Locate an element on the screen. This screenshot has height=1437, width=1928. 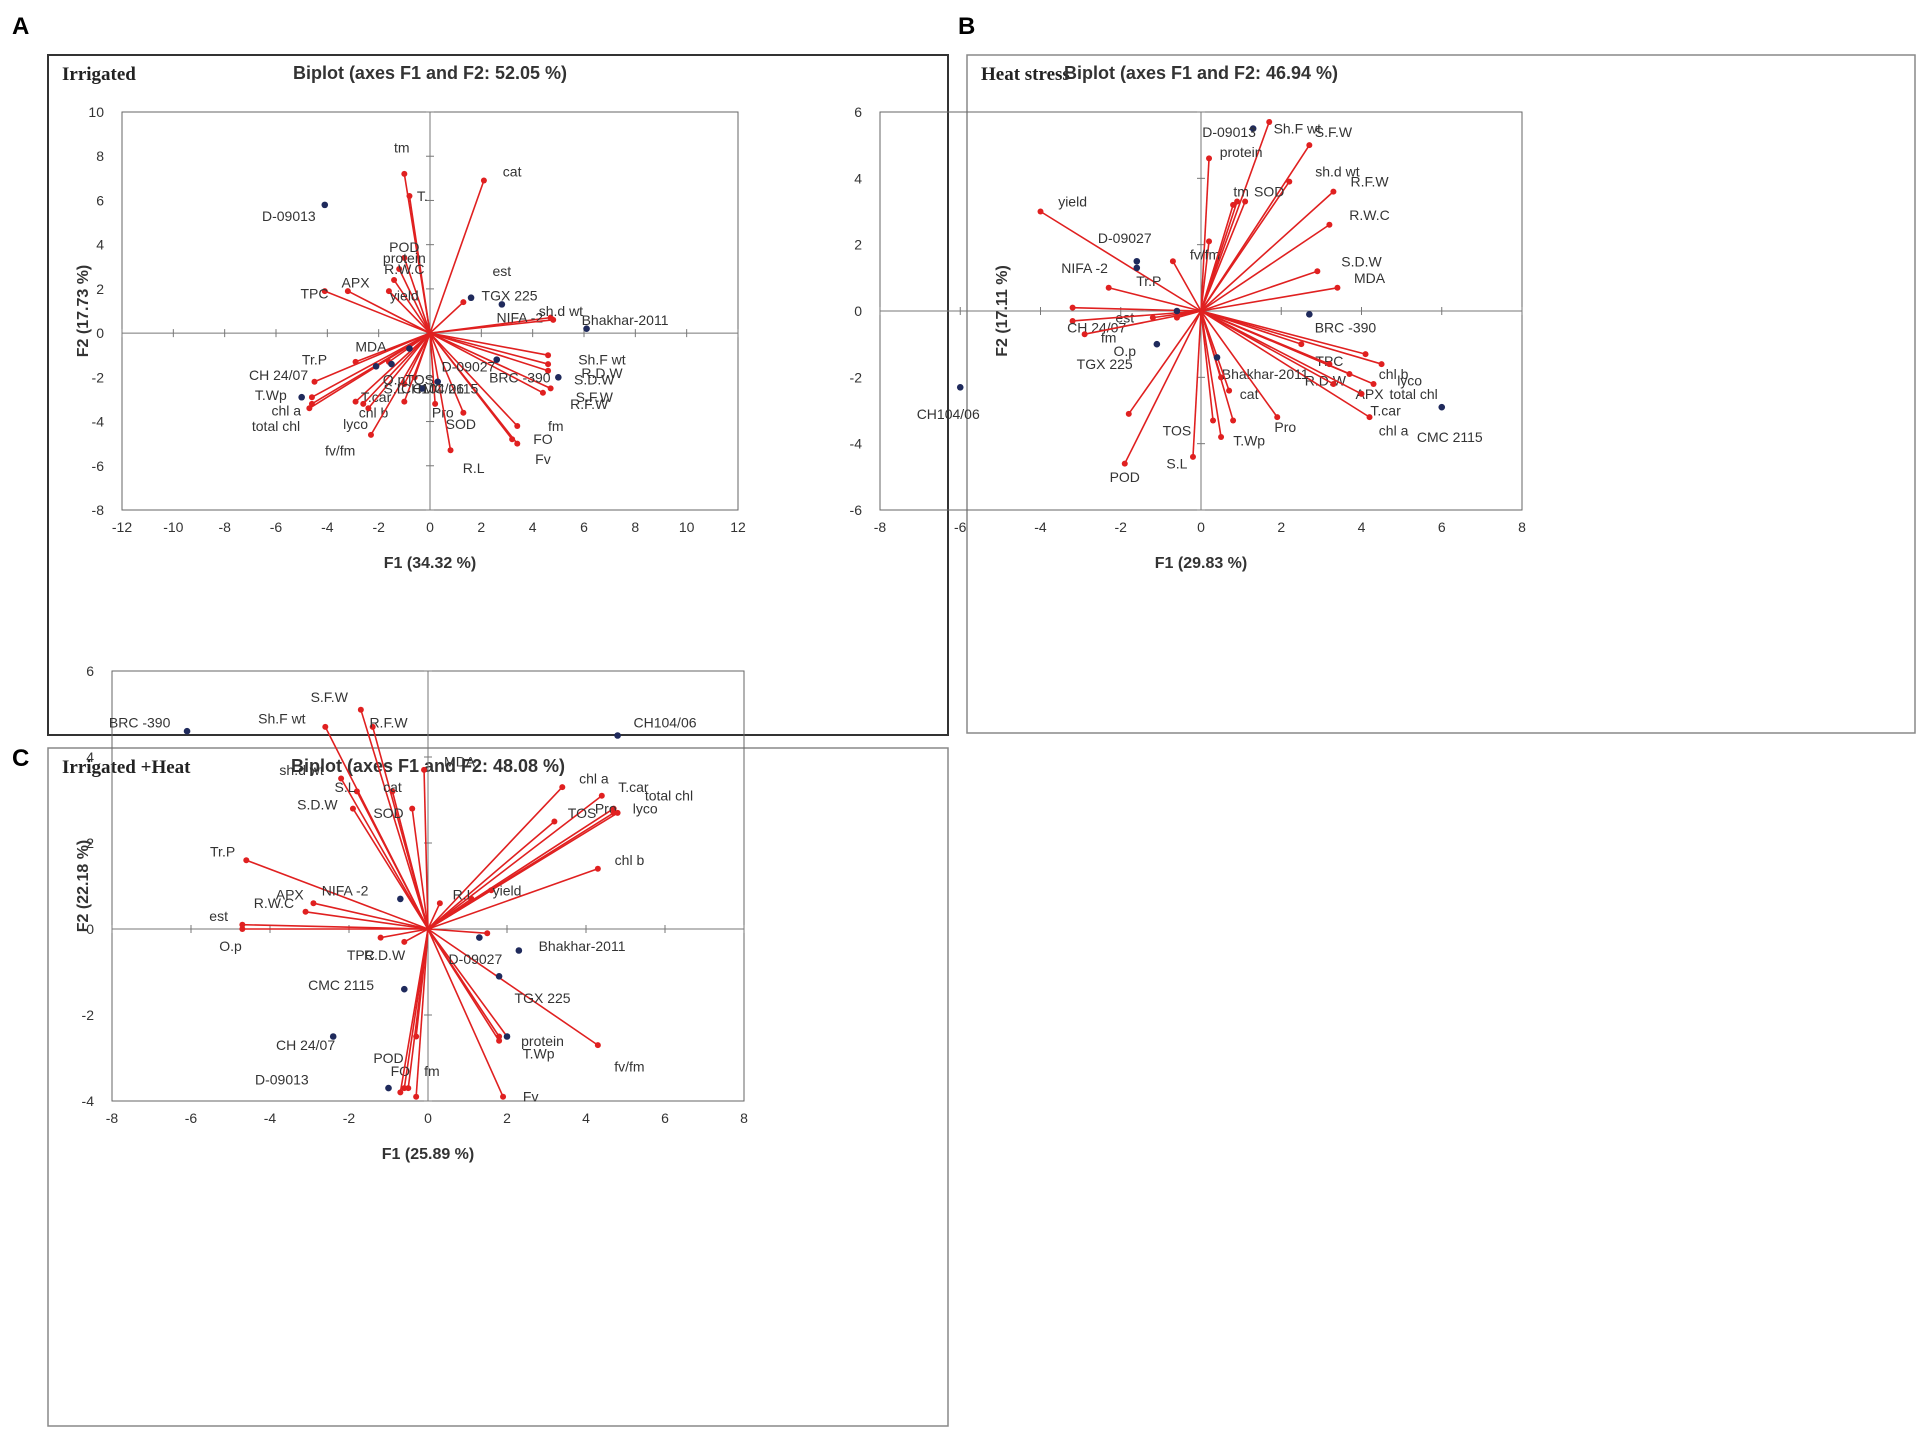
vector-s-l is located at coordinates (1197, 383).